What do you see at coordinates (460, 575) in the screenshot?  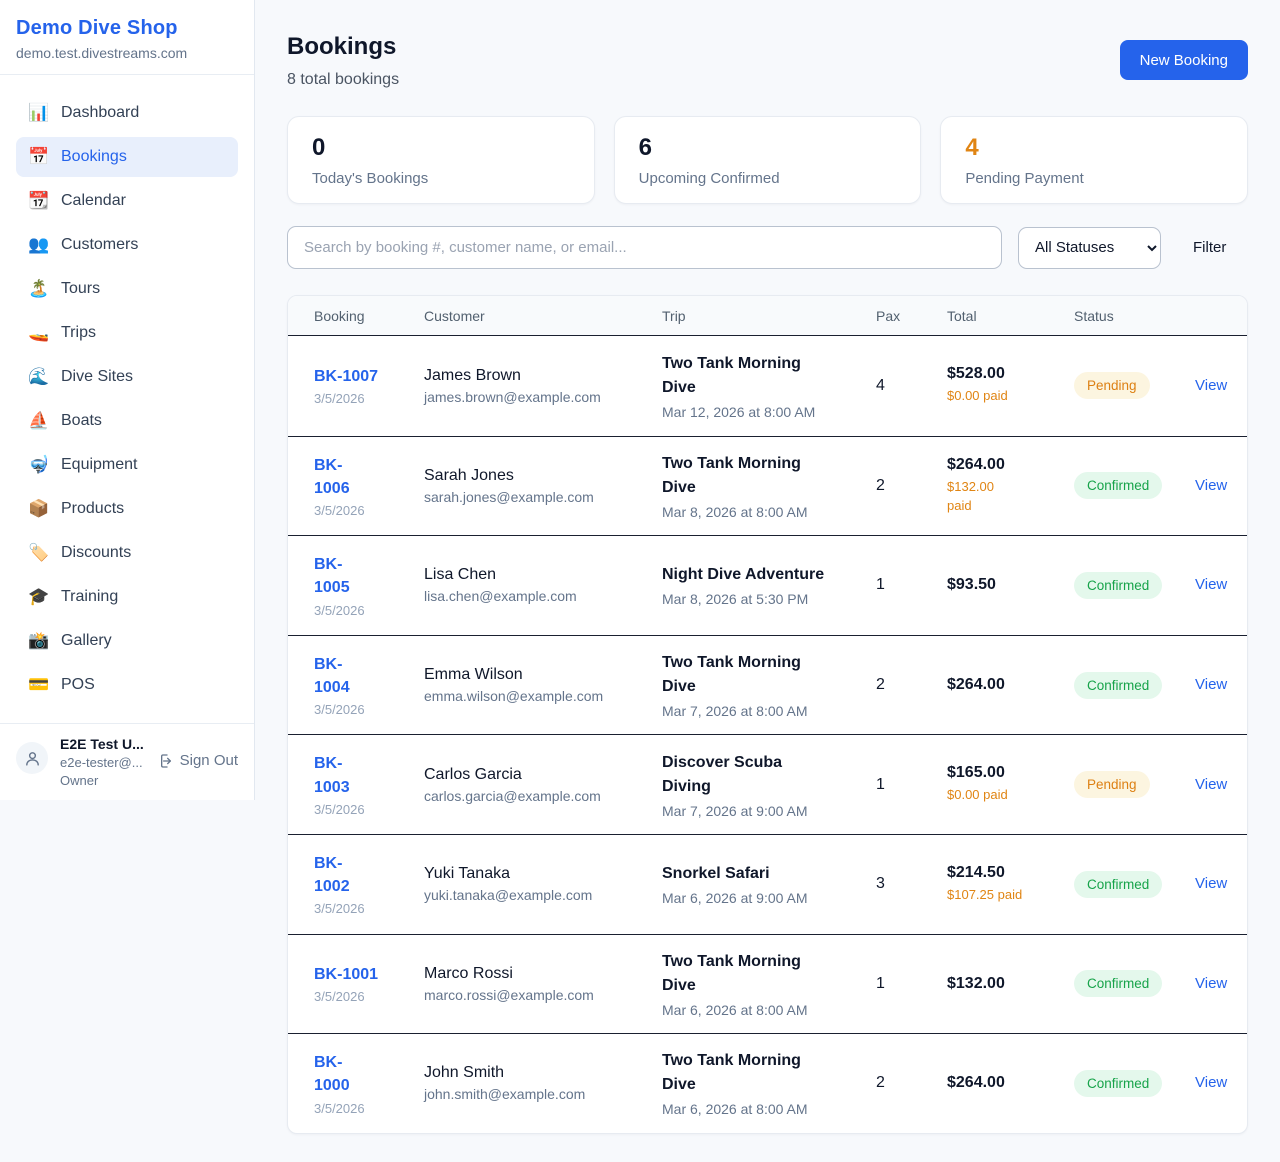 I see `customer-name: Lisa Chen` at bounding box center [460, 575].